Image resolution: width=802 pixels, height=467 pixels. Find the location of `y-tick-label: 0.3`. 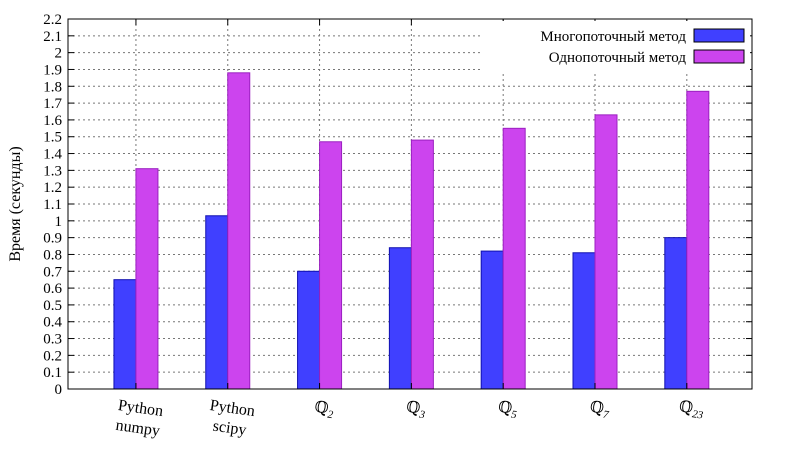

y-tick-label: 0.3 is located at coordinates (52, 340).